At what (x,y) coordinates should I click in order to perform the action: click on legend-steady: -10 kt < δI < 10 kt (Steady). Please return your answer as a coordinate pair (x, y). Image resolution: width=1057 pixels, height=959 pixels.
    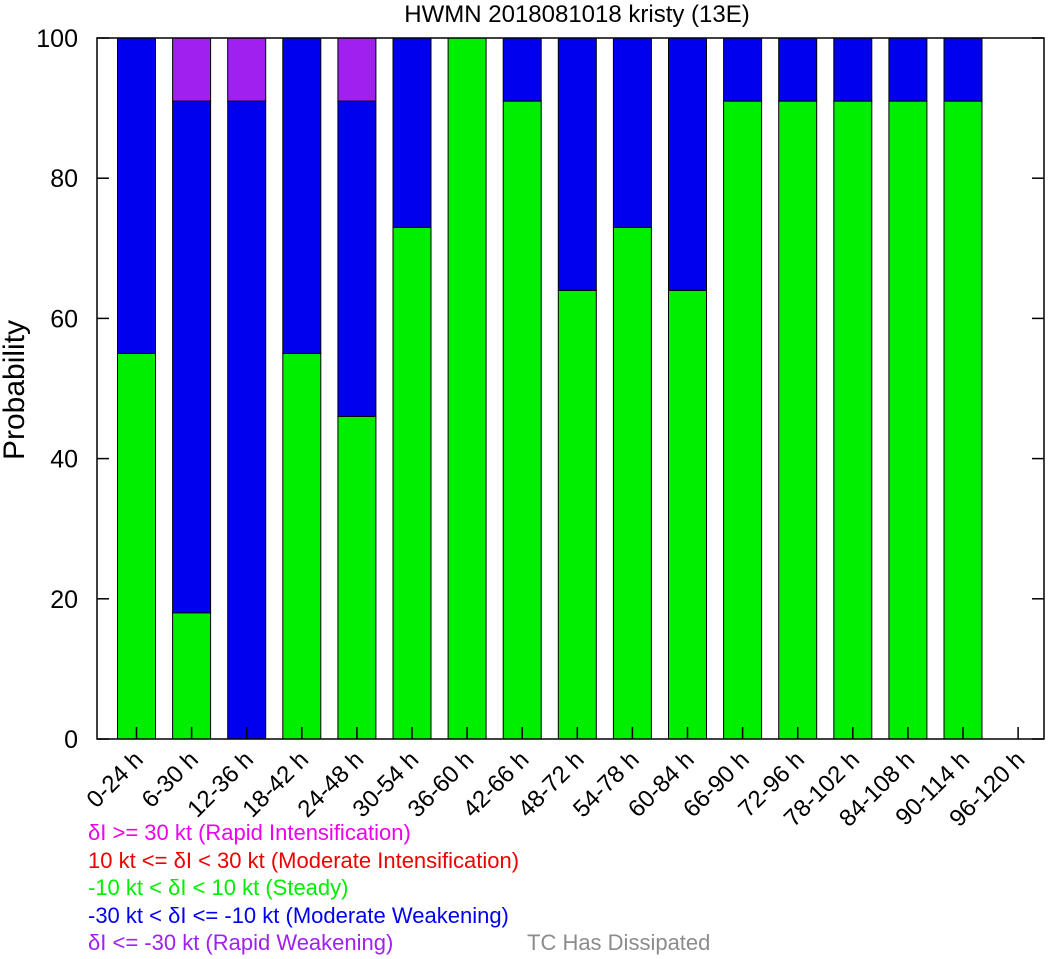
    Looking at the image, I should click on (218, 887).